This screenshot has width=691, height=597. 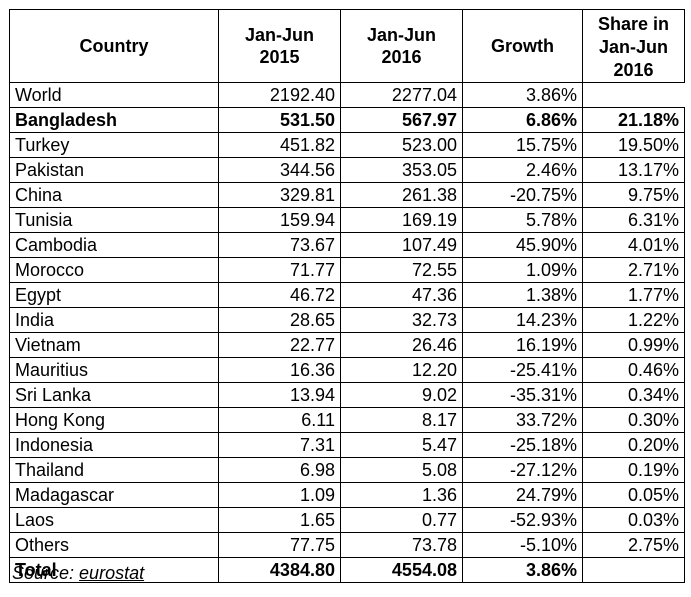 What do you see at coordinates (279, 57) in the screenshot?
I see `header-2015-line2: 2015` at bounding box center [279, 57].